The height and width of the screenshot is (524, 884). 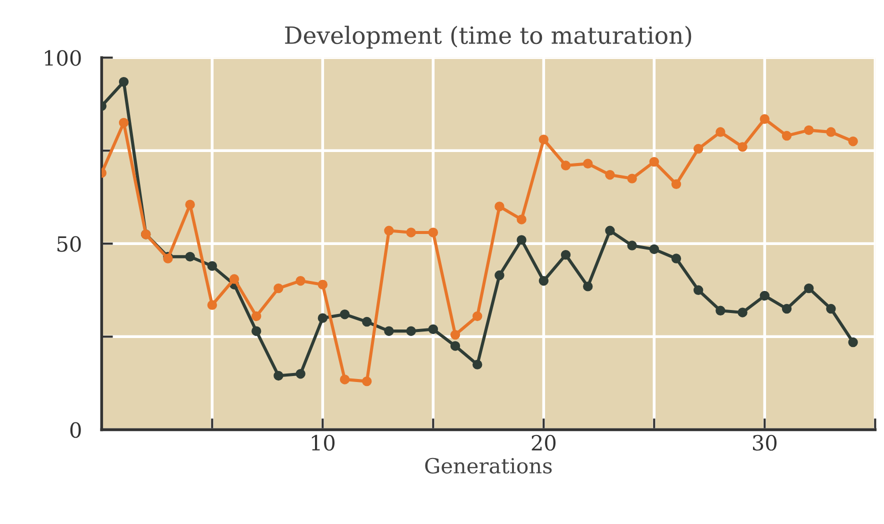 I want to click on x-axis-title: Generations, so click(x=488, y=466).